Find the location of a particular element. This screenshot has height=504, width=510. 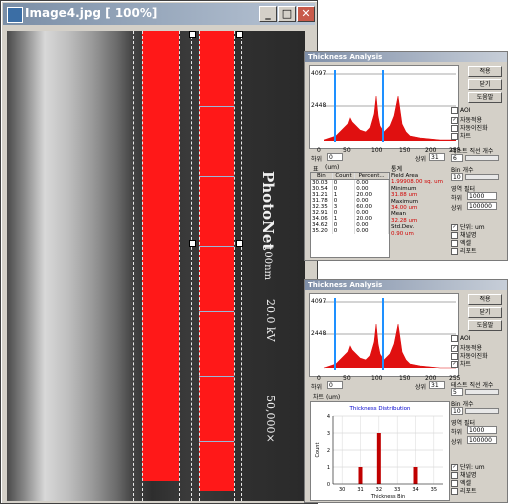

panel2-titlebar: Thickness Analysis is located at coordinates (406, 285).